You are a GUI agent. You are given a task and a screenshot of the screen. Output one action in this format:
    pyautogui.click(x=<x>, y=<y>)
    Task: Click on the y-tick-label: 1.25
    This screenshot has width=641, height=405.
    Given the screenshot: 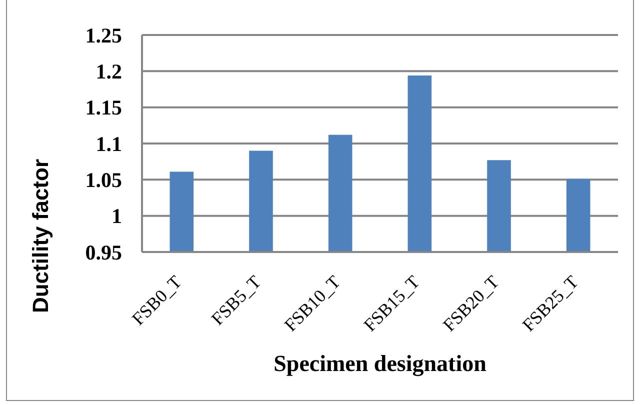 What is the action you would take?
    pyautogui.click(x=103, y=35)
    